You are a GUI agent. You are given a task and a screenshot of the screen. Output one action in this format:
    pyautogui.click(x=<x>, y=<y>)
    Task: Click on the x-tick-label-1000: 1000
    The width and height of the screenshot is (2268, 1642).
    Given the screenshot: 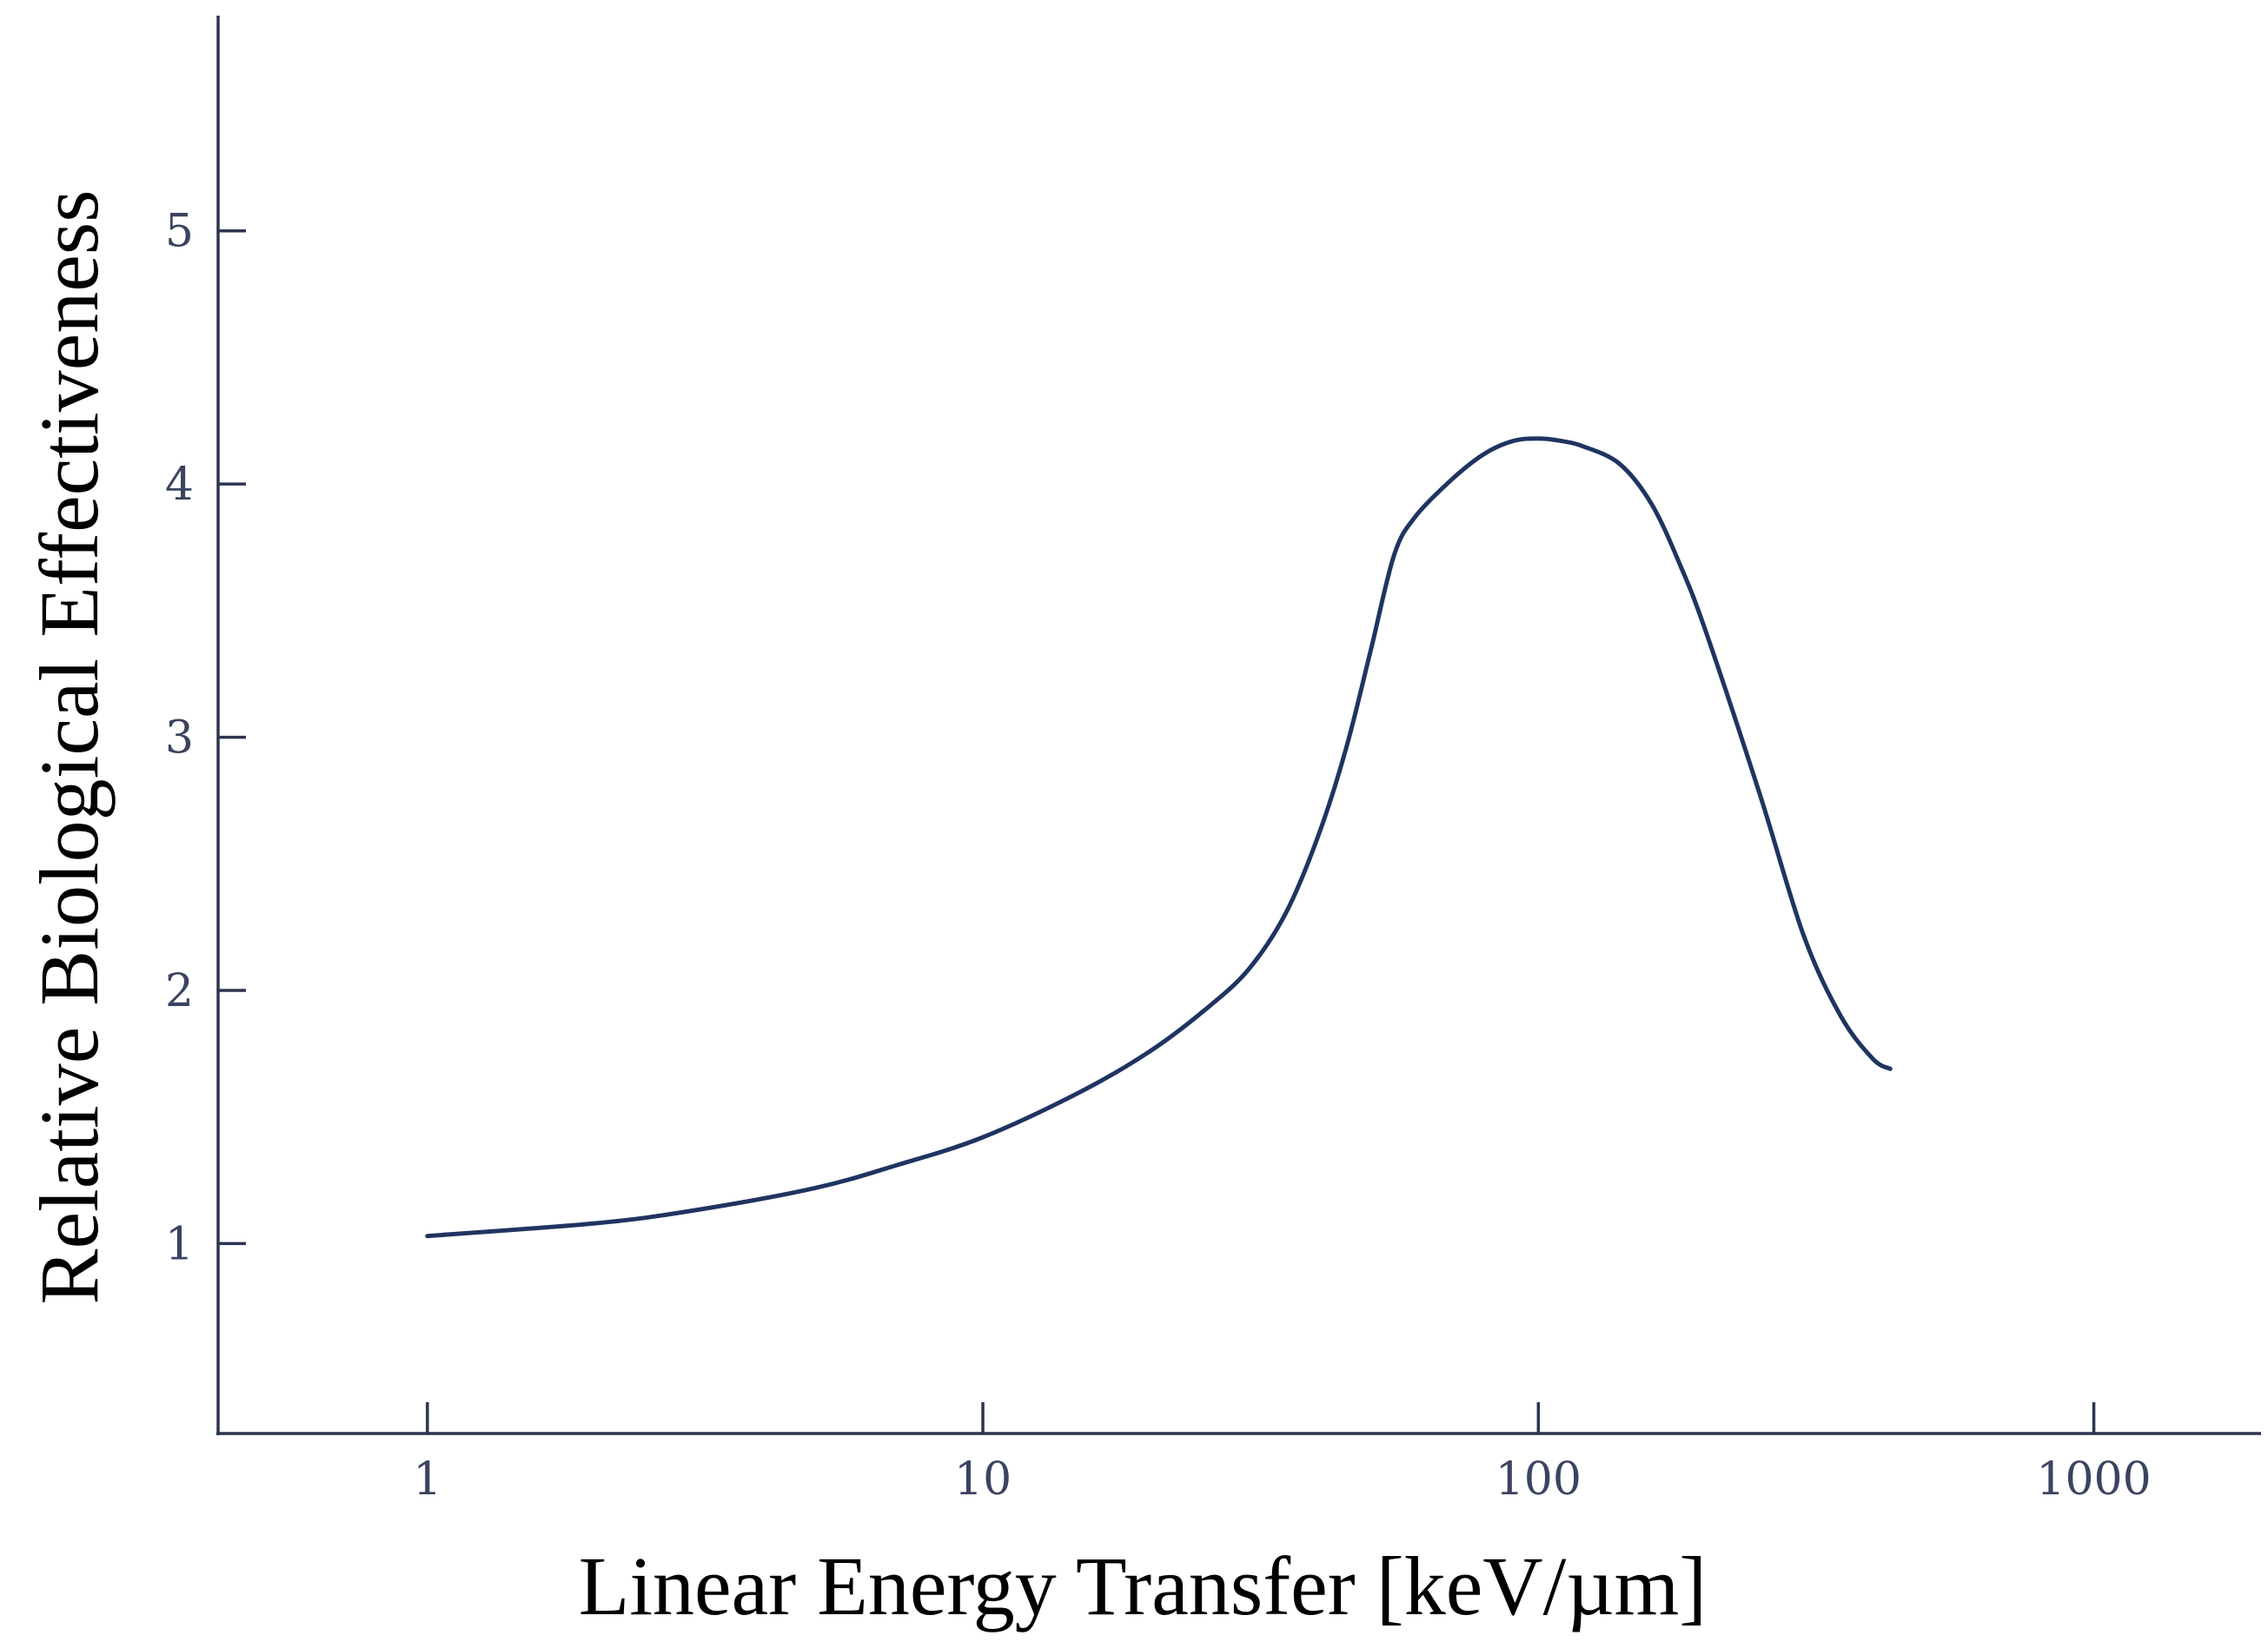 What is the action you would take?
    pyautogui.click(x=2093, y=1479)
    